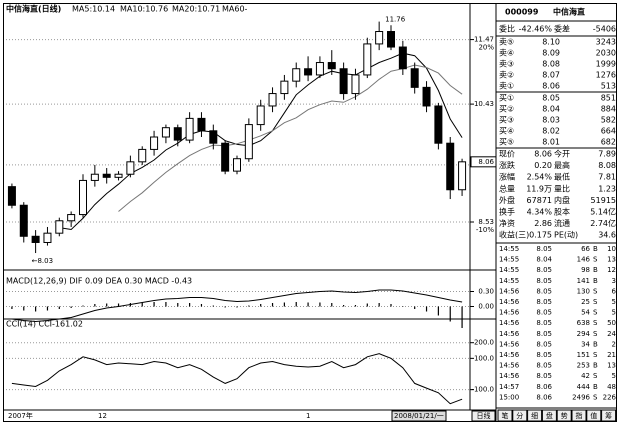 This screenshot has height=429, width=620. What do you see at coordinates (44, 324) in the screenshot?
I see `pane-title: CCI(14) CCI-161.02` at bounding box center [44, 324].